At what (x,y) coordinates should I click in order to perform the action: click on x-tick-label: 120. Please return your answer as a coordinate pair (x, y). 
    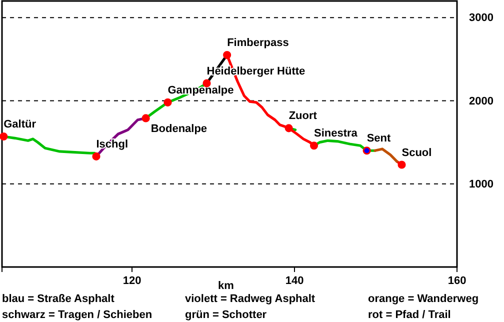
    Looking at the image, I should click on (132, 280).